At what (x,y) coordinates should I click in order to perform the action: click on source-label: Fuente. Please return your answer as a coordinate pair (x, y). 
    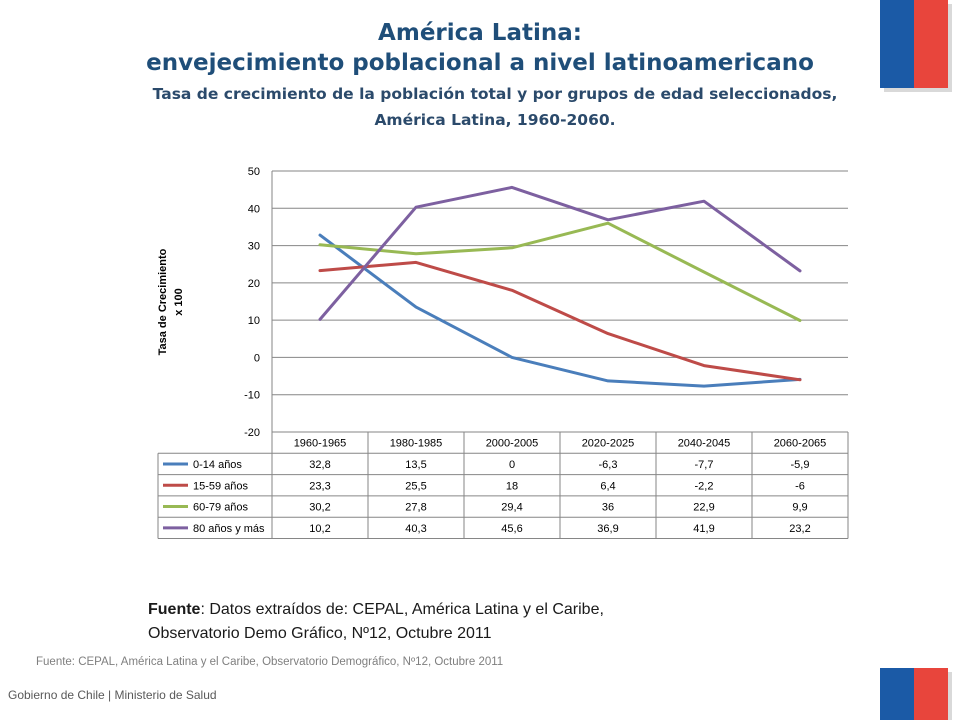
    Looking at the image, I should click on (174, 609).